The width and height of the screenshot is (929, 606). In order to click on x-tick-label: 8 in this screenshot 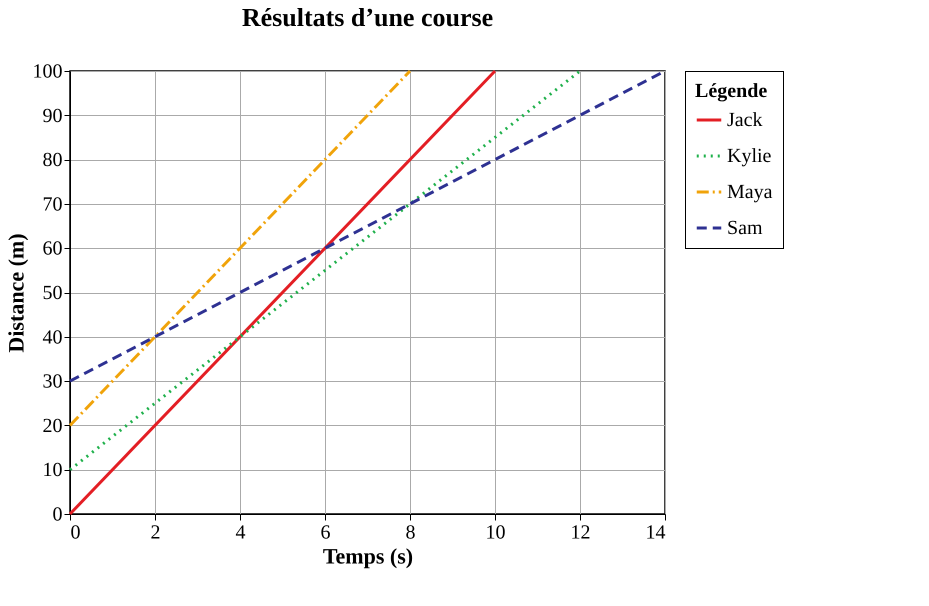, I will do `click(411, 533)`.